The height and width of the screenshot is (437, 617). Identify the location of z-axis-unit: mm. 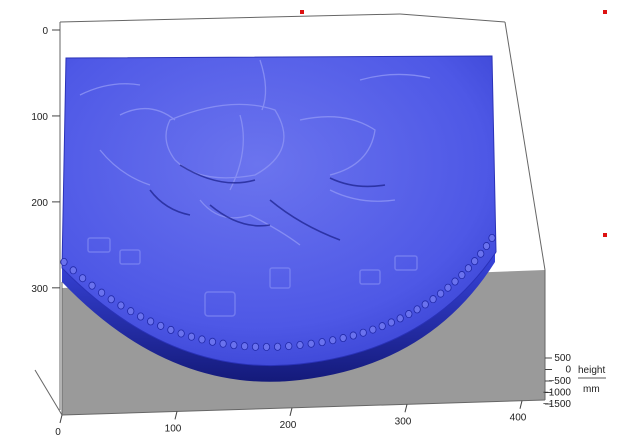
(591, 389).